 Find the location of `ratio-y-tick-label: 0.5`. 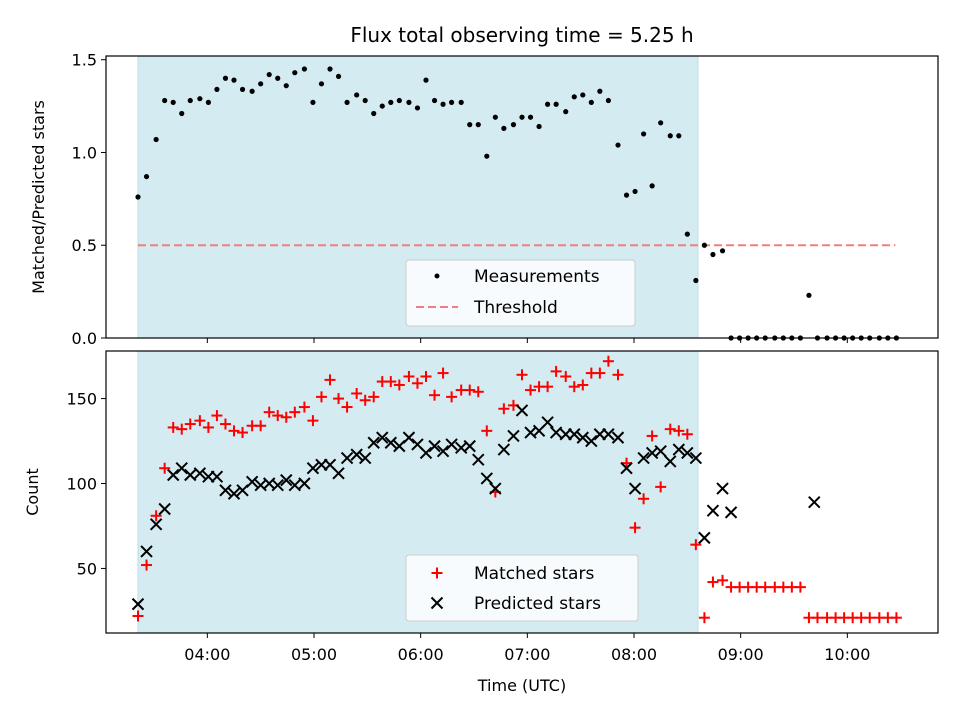

ratio-y-tick-label: 0.5 is located at coordinates (84, 245).